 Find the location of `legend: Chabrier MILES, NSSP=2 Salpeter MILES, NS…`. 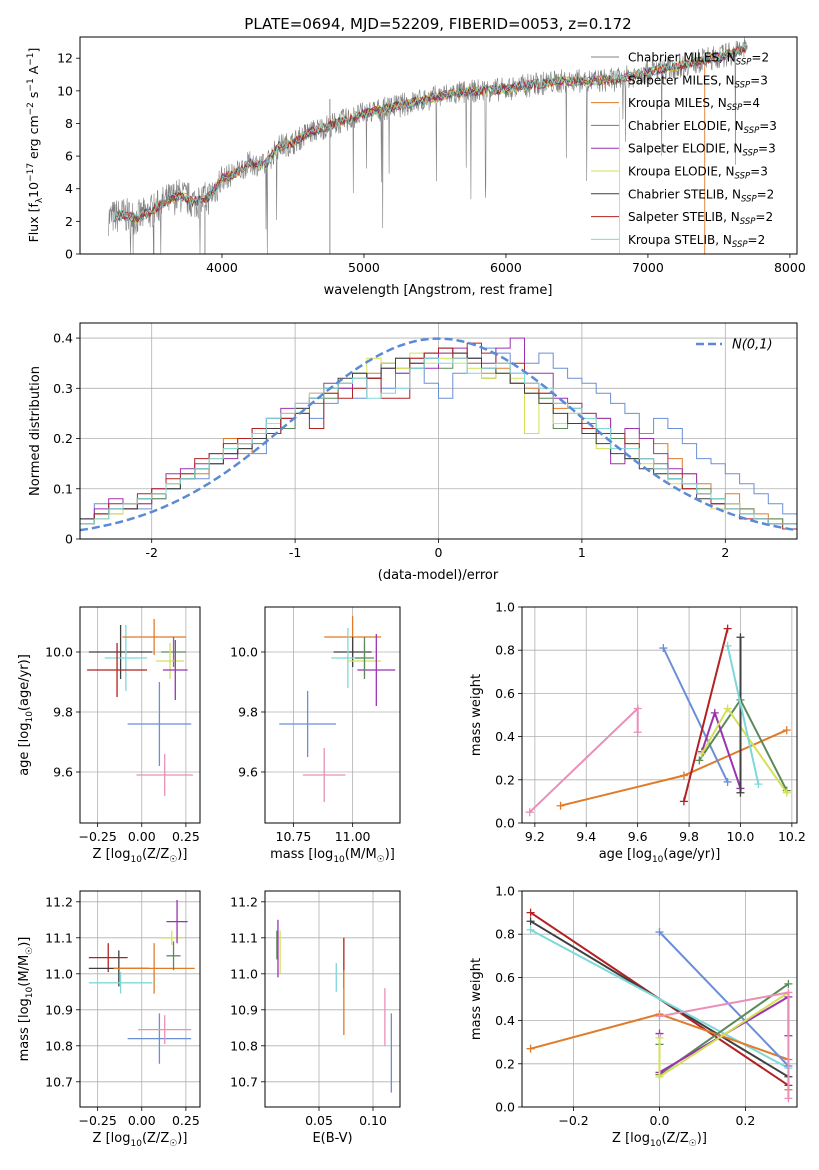

legend: Chabrier MILES, NSSP=2 Salpeter MILES, NS… is located at coordinates (684, 150).